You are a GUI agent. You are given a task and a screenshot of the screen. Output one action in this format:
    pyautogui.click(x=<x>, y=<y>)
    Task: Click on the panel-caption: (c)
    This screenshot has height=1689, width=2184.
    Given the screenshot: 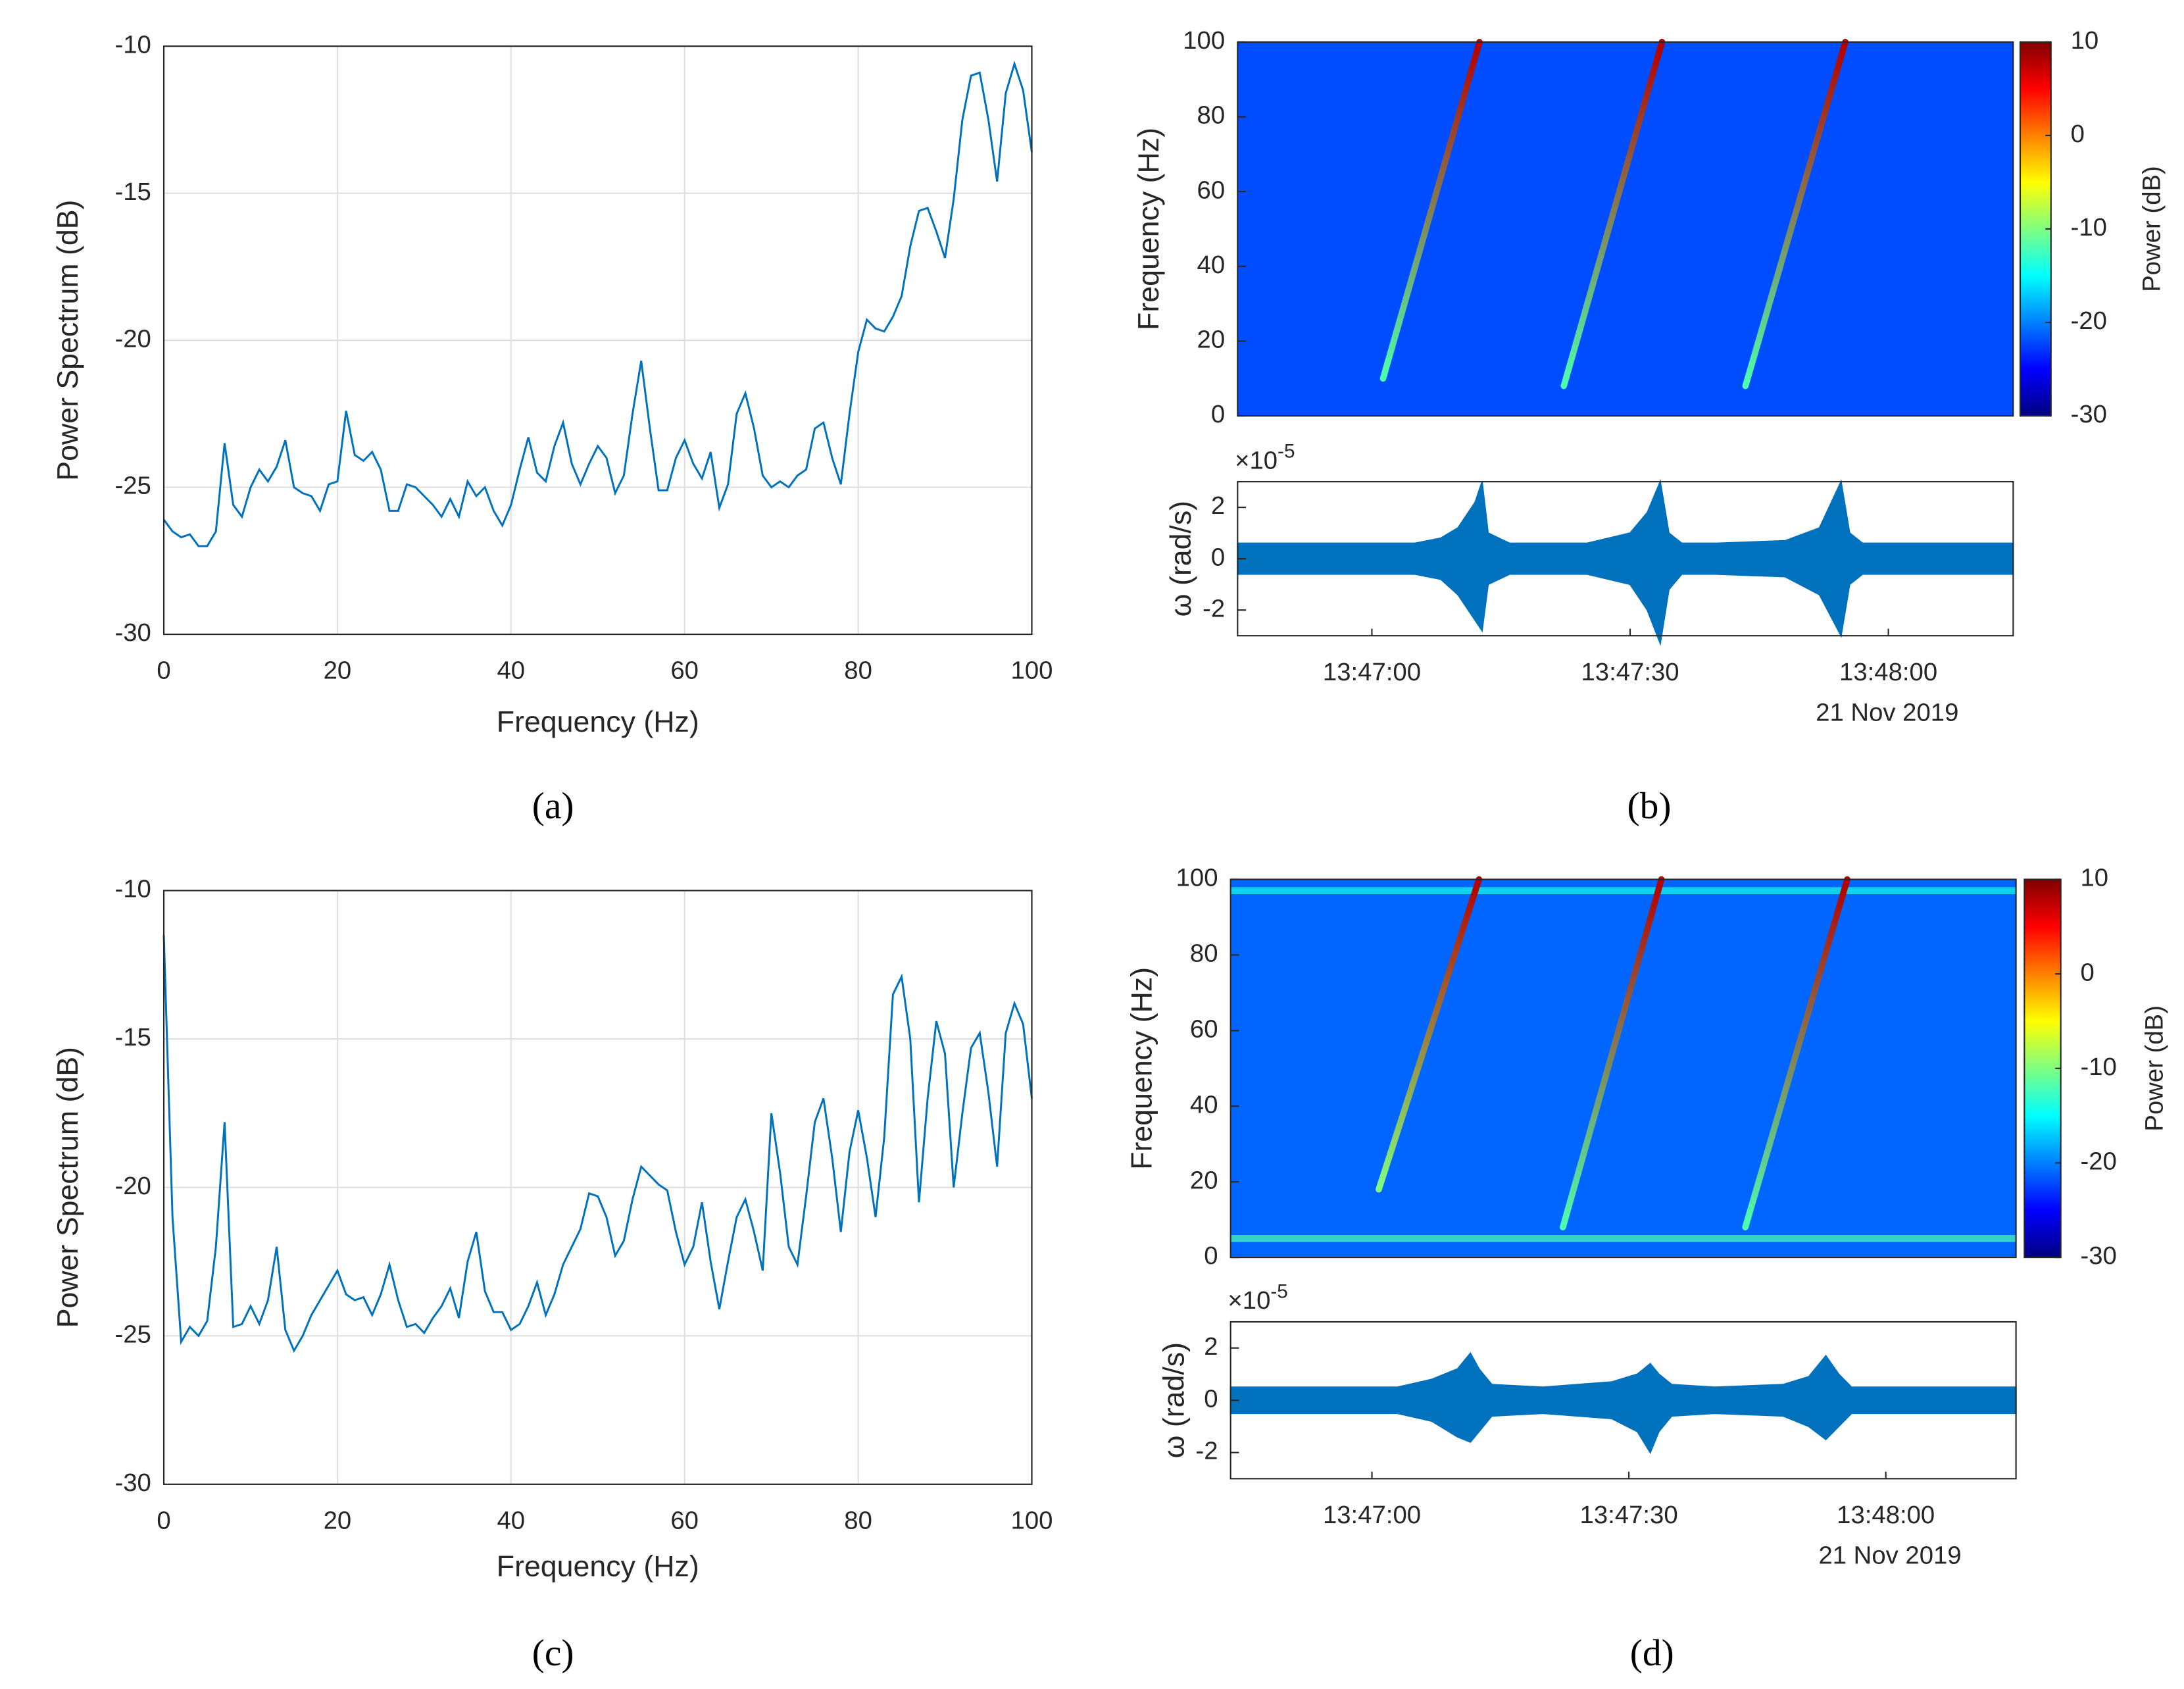 What is the action you would take?
    pyautogui.click(x=553, y=1653)
    